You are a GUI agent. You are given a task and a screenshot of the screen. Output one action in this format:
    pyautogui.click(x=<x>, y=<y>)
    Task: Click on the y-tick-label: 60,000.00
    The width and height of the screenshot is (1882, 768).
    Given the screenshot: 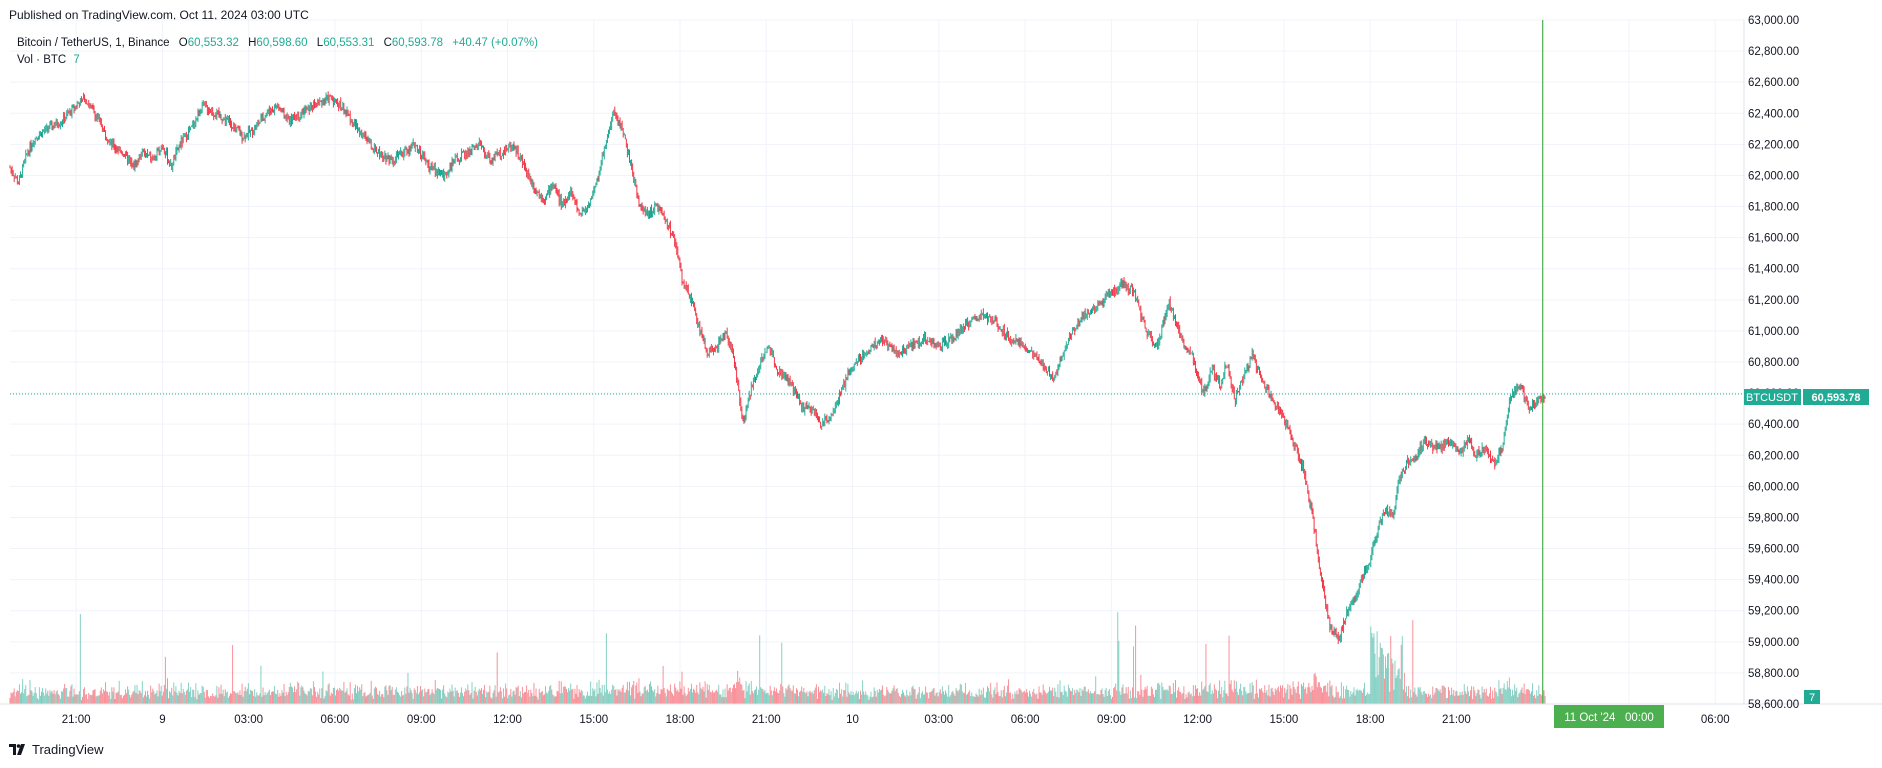 What is the action you would take?
    pyautogui.click(x=1773, y=487)
    